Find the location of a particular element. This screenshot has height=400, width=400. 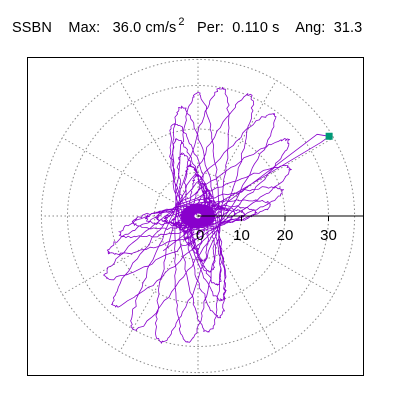

x-tick-label-0: 0 is located at coordinates (200, 235).